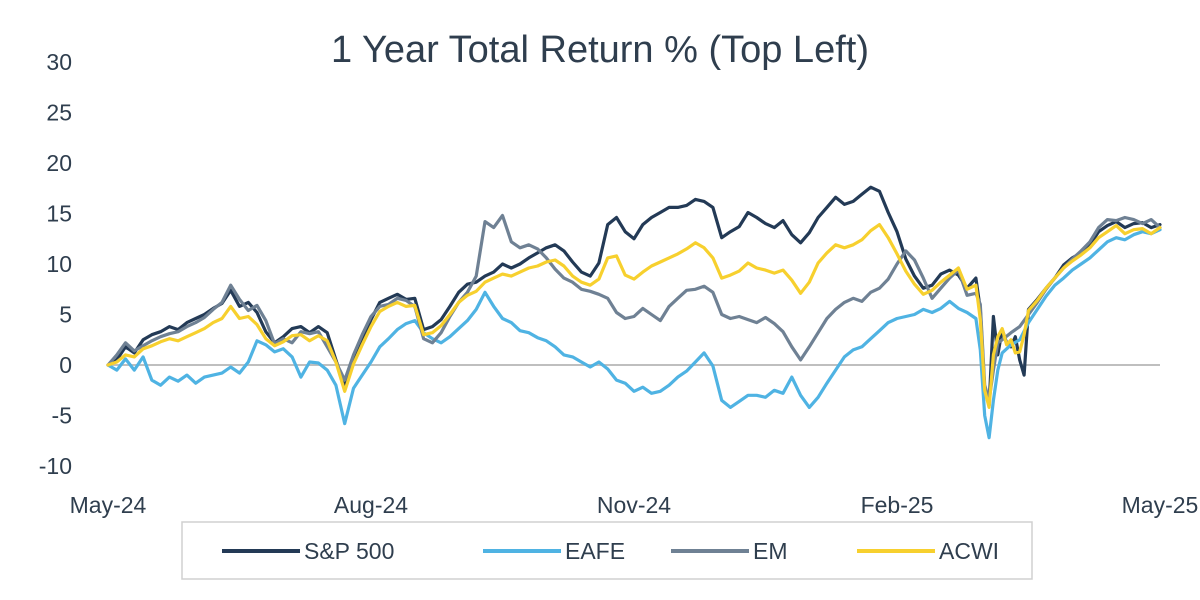  I want to click on x-tick-label: Nov-24, so click(634, 505).